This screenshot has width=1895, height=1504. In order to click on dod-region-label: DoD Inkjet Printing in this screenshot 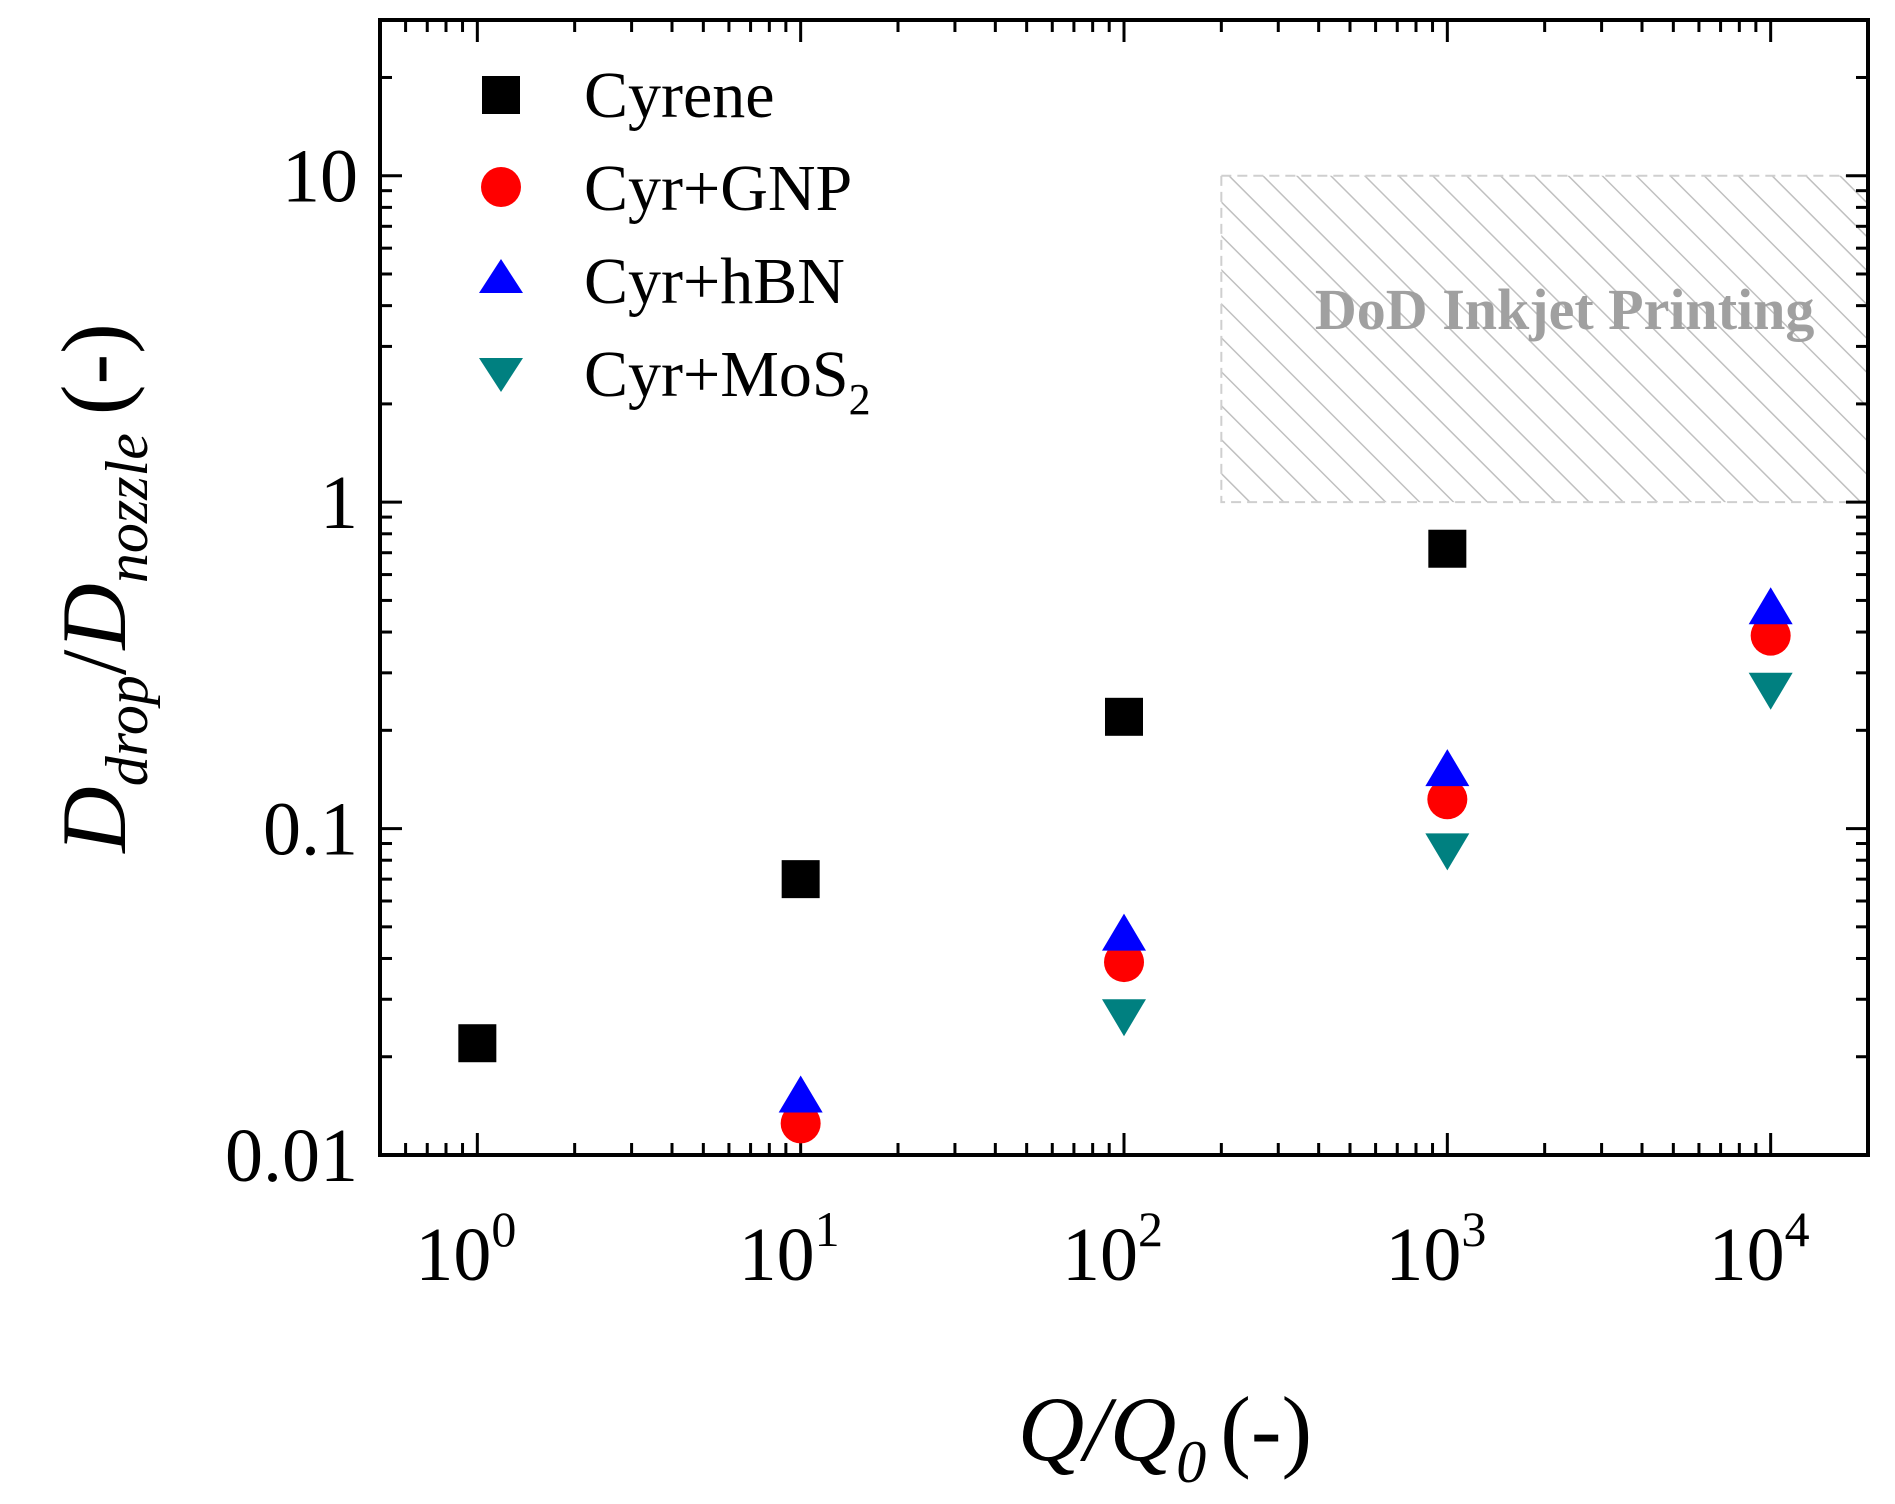, I will do `click(1564, 309)`.